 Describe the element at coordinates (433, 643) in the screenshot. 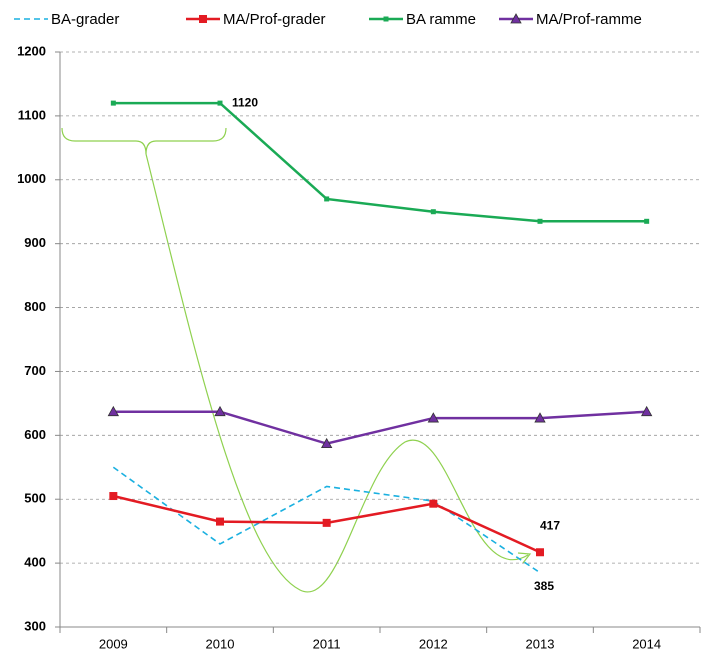

I see `x-tick-label: 2012` at that location.